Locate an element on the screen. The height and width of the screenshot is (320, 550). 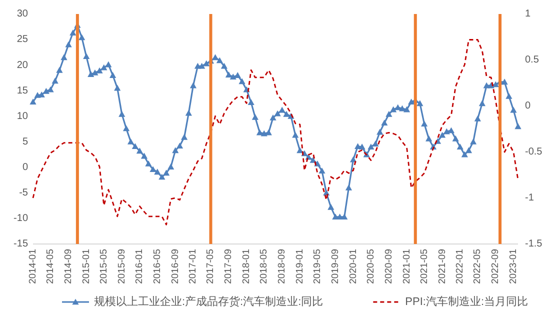
x-tick-label: 2014-01 is located at coordinates (33, 266).